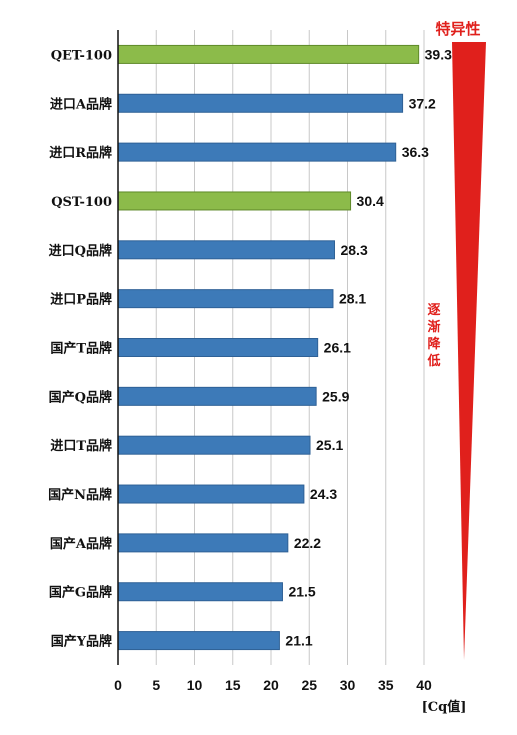  Describe the element at coordinates (81, 55) in the screenshot. I see `category-label: QET-100` at that location.